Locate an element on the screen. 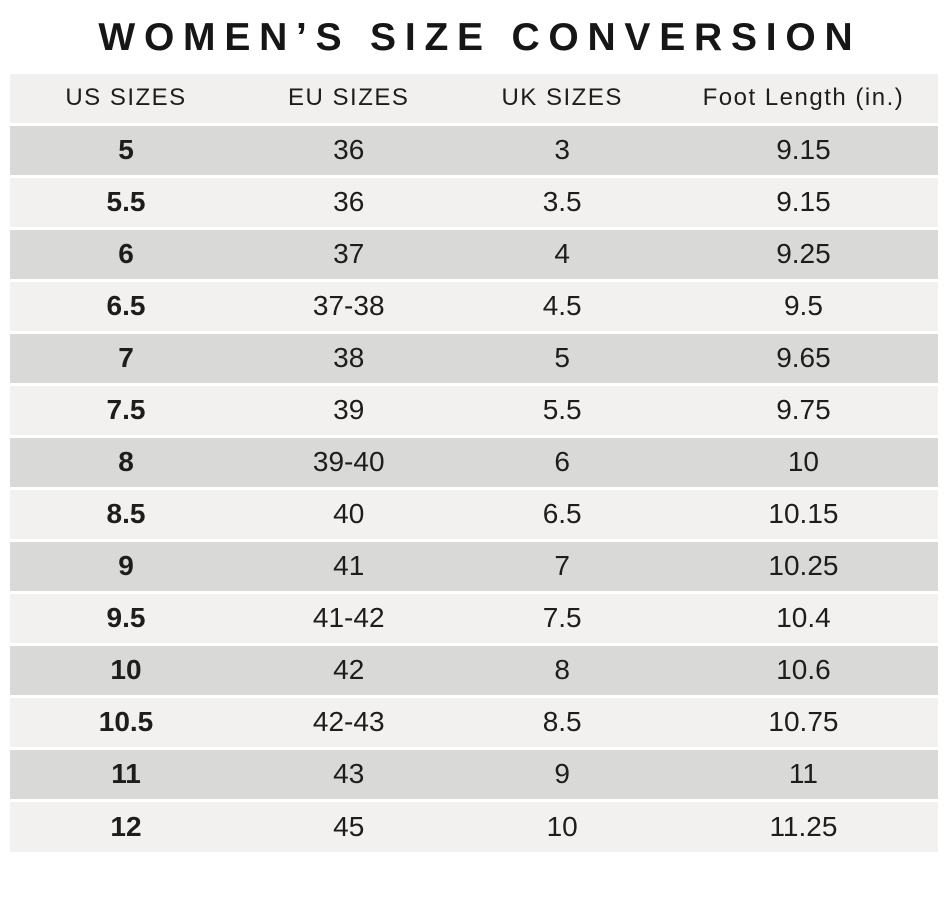  table-row: 9.5 41-42 7.5 10.4 is located at coordinates (474, 619).